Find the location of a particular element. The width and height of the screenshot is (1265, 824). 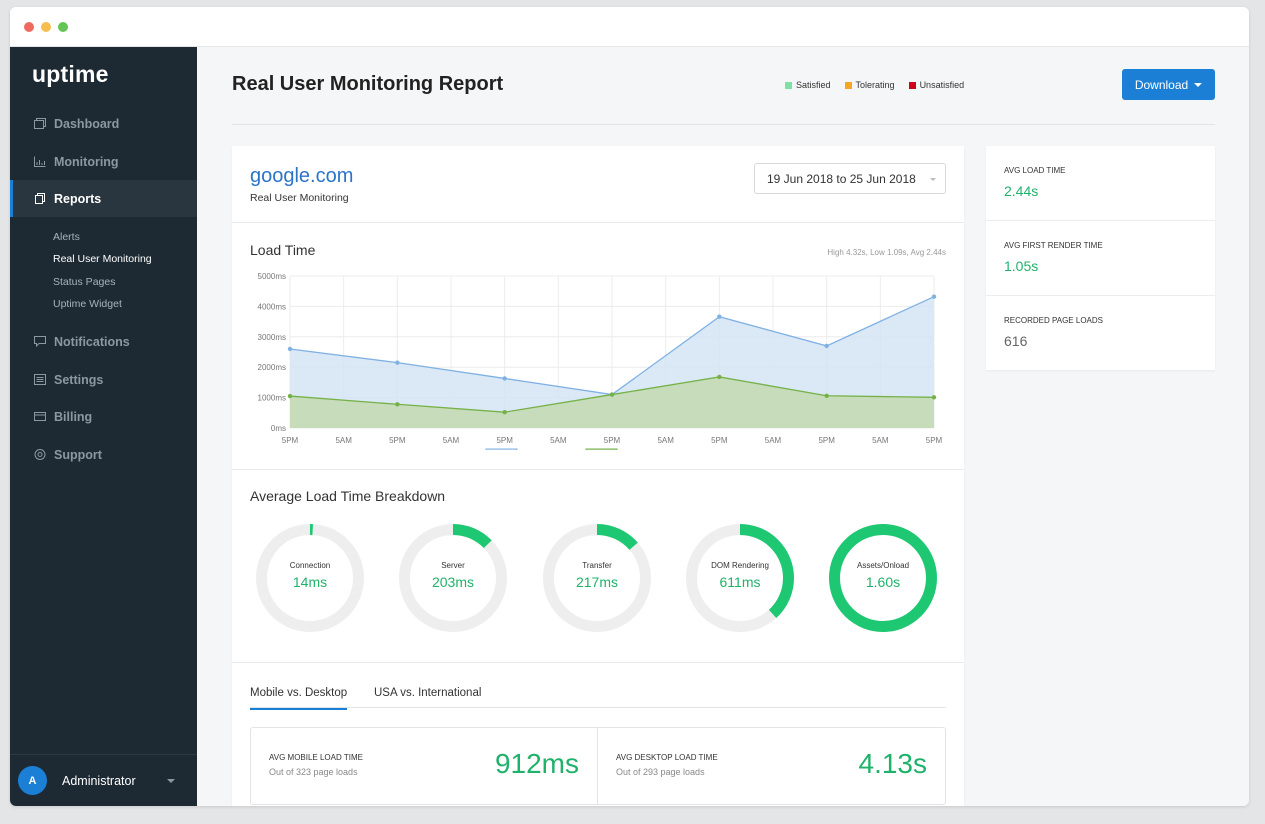

y-tick-label: 5000ms is located at coordinates (272, 276).